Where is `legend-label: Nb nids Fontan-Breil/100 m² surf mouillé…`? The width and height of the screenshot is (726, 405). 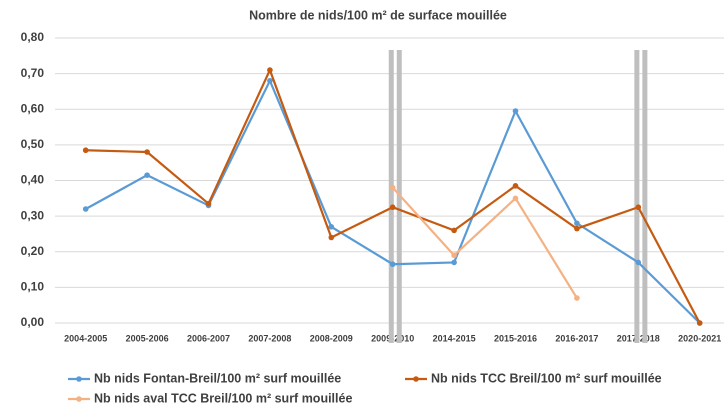
legend-label: Nb nids Fontan-Breil/100 m² surf mouillé… is located at coordinates (217, 378).